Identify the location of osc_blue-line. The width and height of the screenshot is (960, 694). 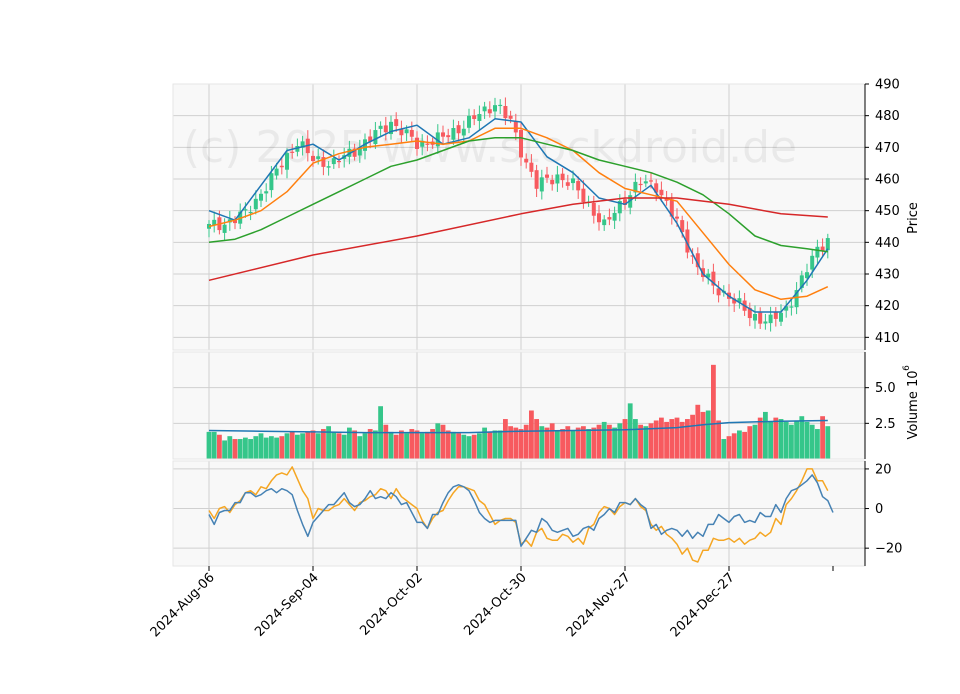
(521, 510).